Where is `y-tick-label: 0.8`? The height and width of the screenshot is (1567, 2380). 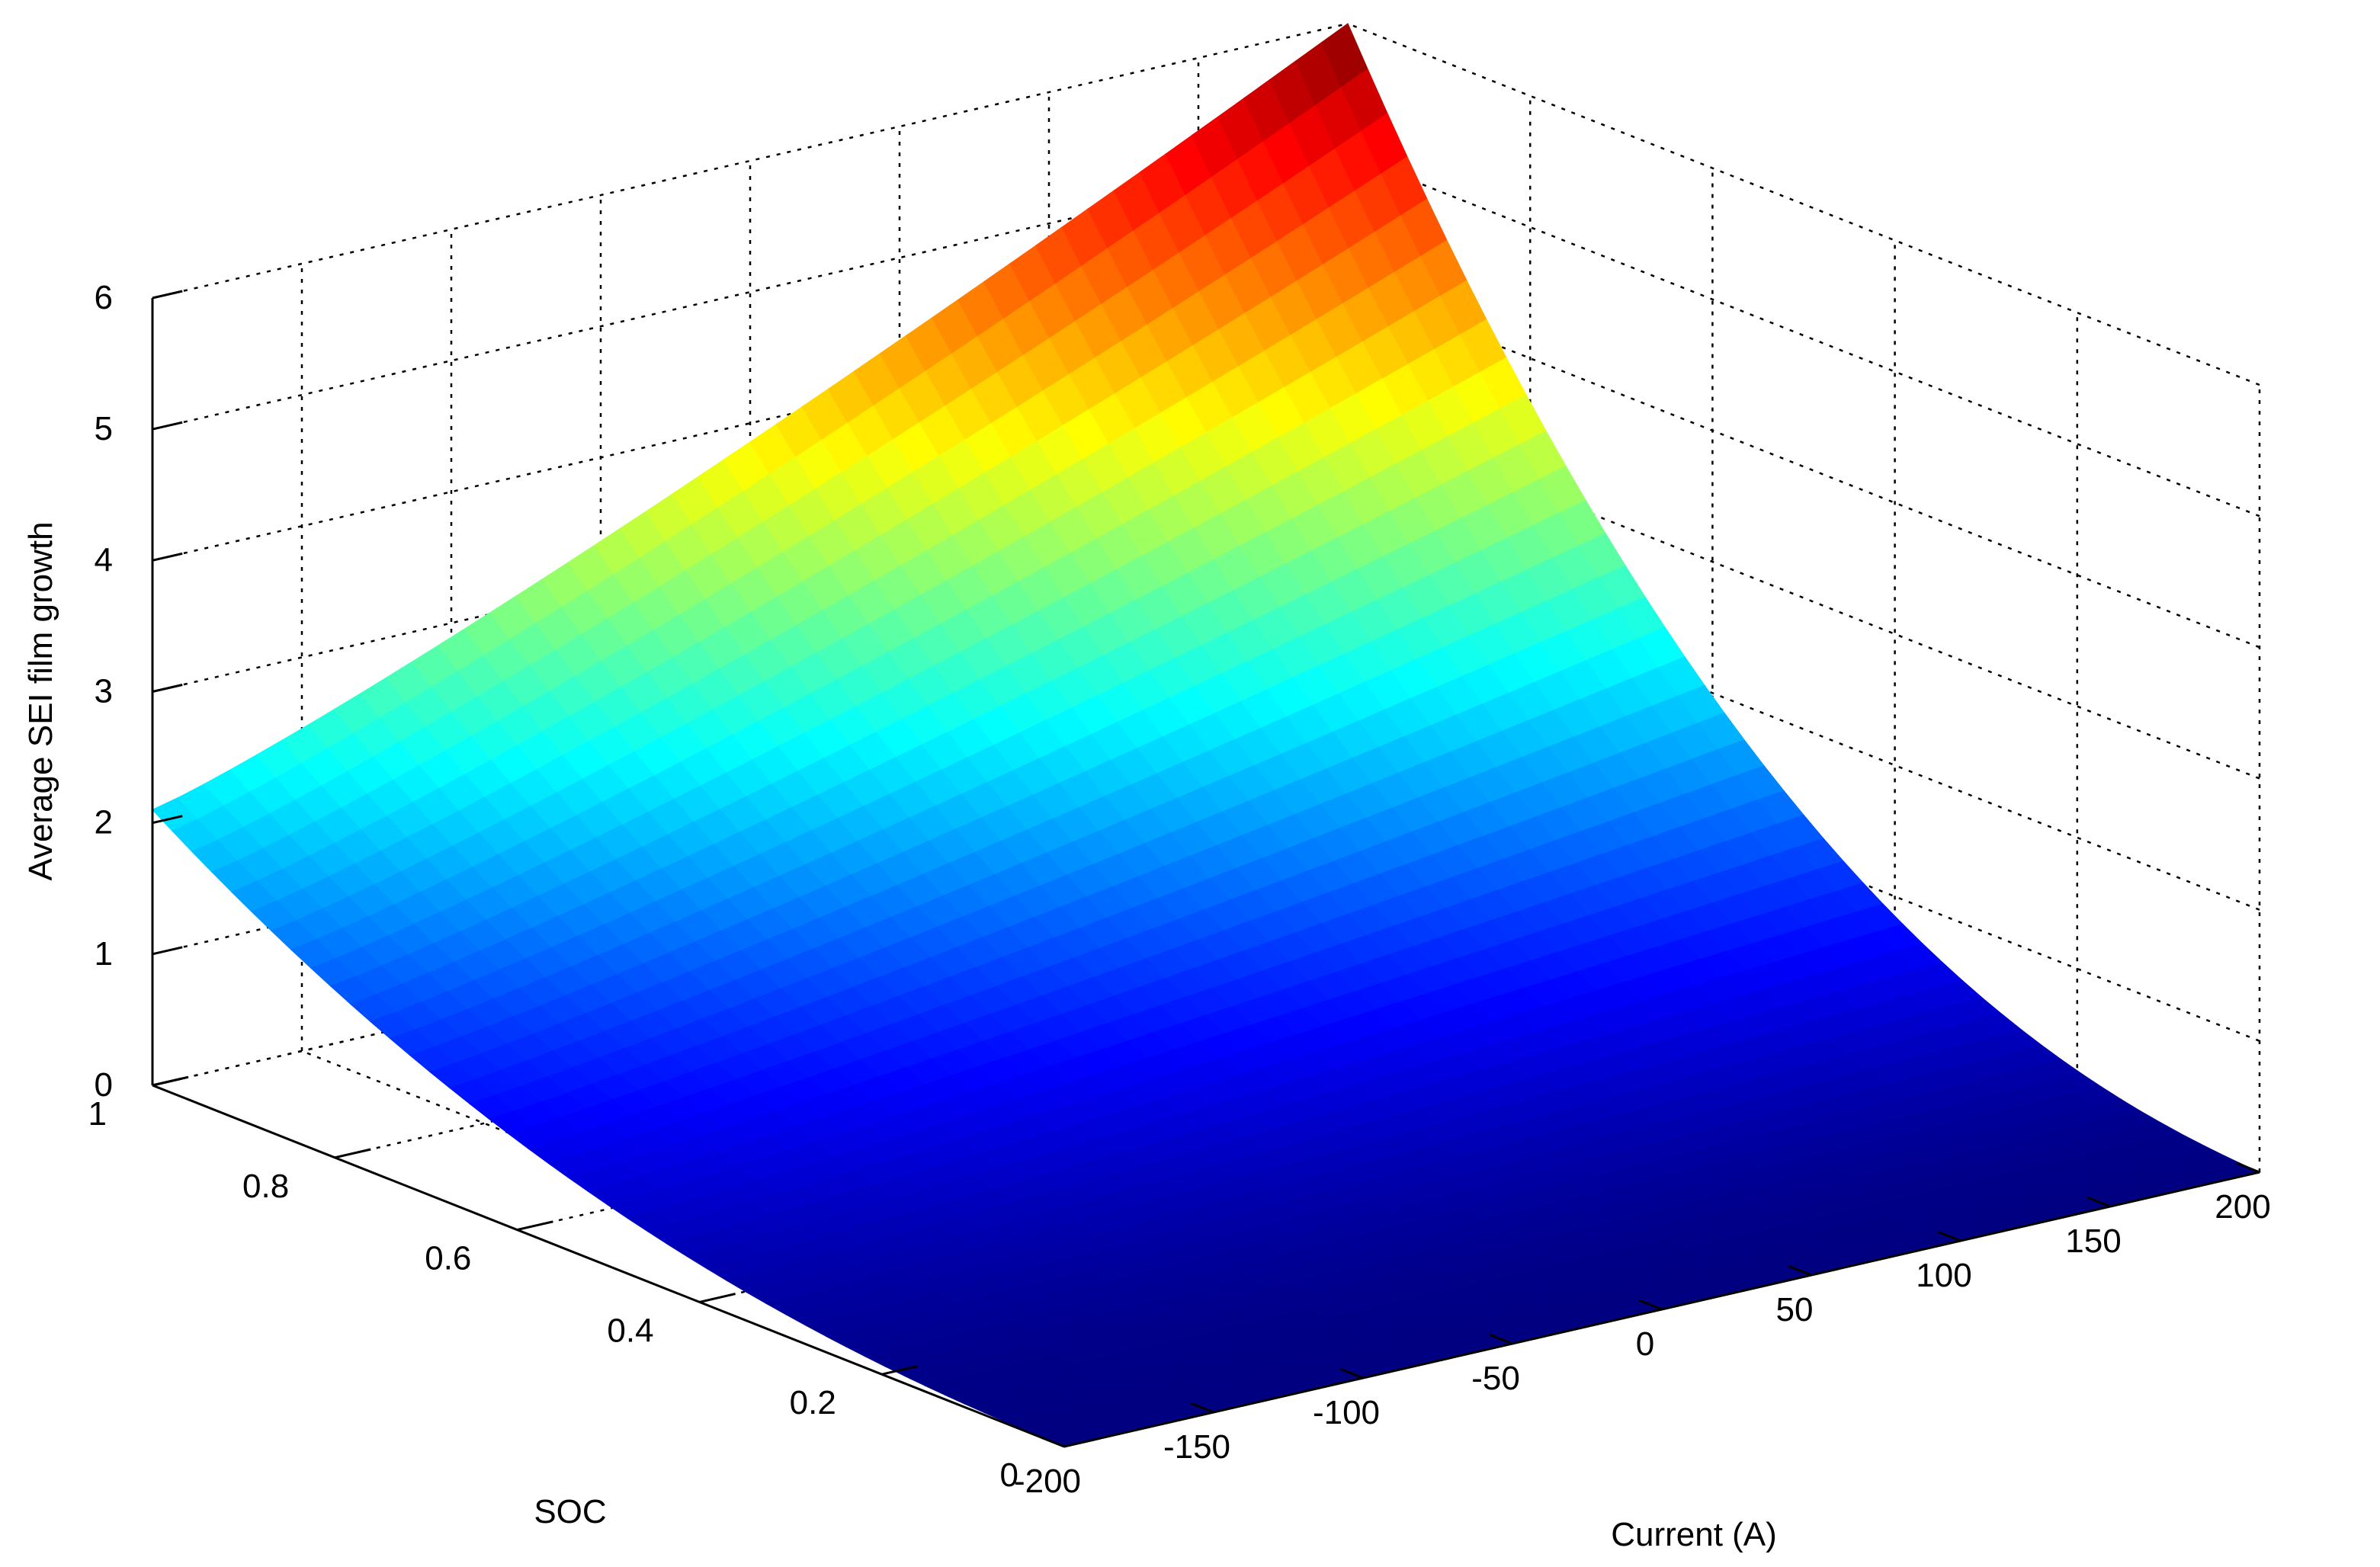
y-tick-label: 0.8 is located at coordinates (265, 1186).